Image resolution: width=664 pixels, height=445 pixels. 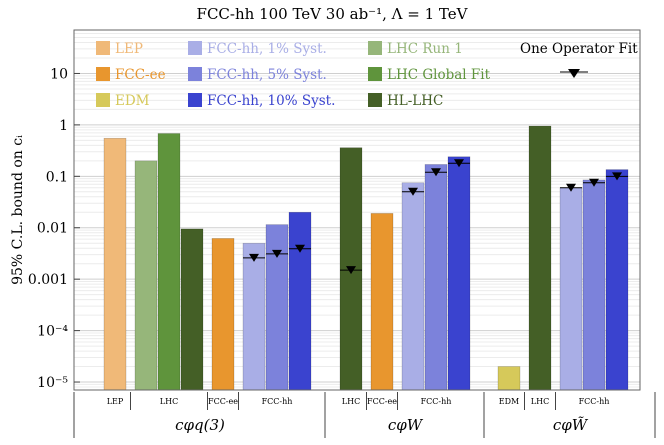 What do you see at coordinates (200, 425) in the screenshot?
I see `operator-label: cφq(3)` at bounding box center [200, 425].